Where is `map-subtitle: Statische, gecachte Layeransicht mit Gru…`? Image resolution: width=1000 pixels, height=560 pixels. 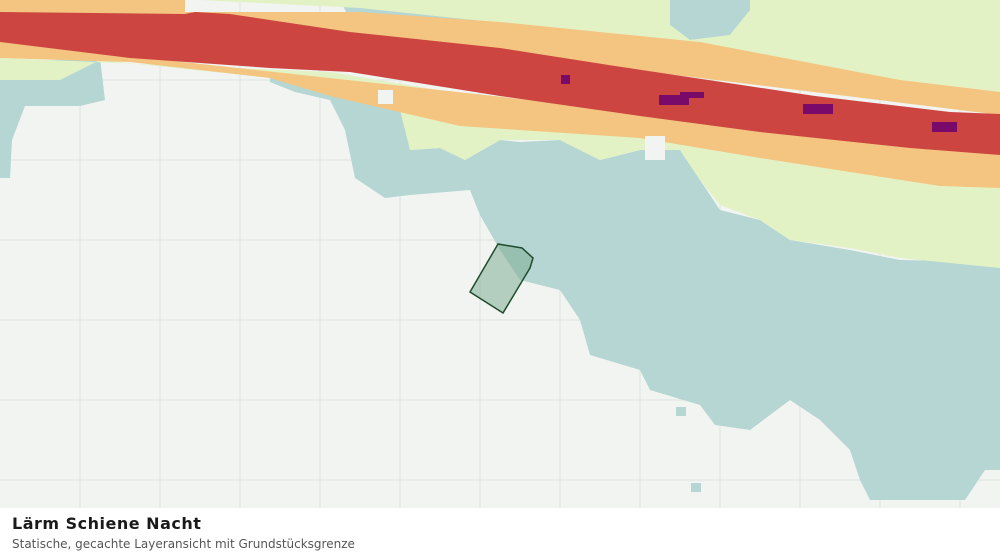 map-subtitle: Statische, gecachte Layeransicht mit Gru… is located at coordinates (183, 544).